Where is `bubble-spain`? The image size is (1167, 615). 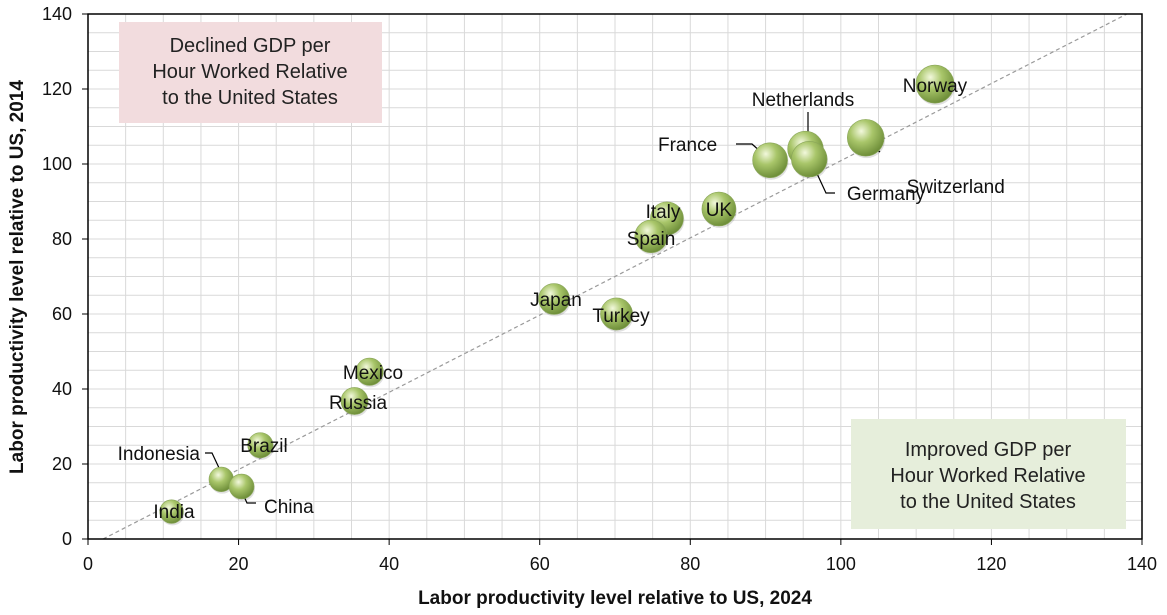 bubble-spain is located at coordinates (651, 236).